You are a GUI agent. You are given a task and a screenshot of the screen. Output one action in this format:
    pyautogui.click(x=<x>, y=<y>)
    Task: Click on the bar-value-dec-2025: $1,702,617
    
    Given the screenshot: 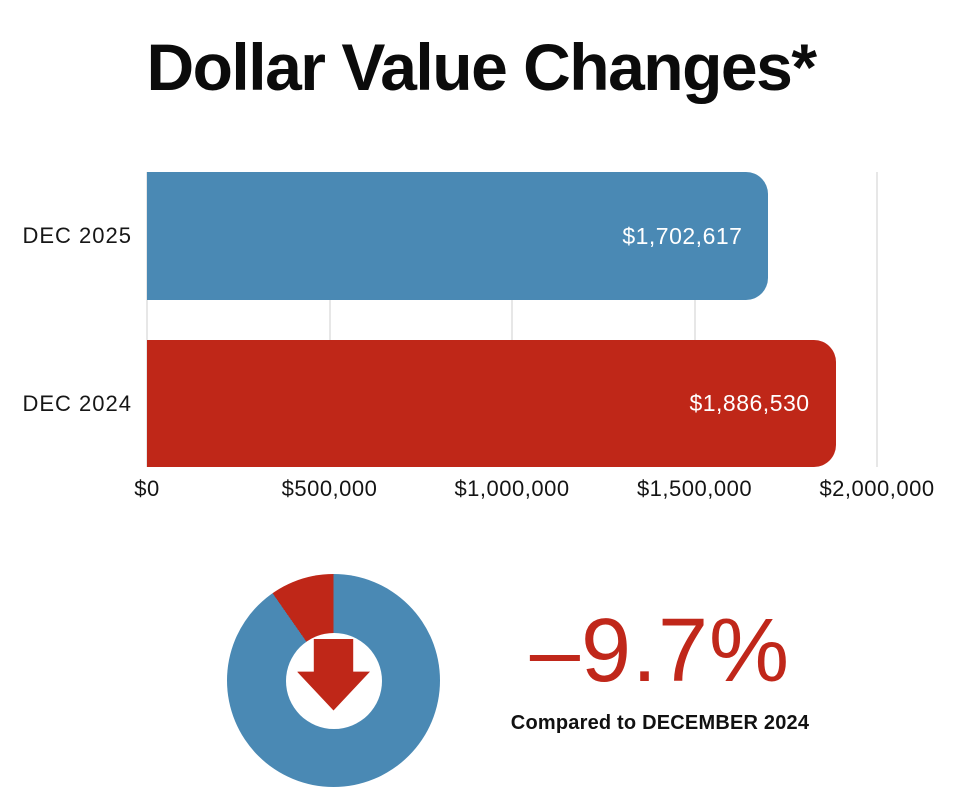 What is the action you would take?
    pyautogui.click(x=682, y=235)
    